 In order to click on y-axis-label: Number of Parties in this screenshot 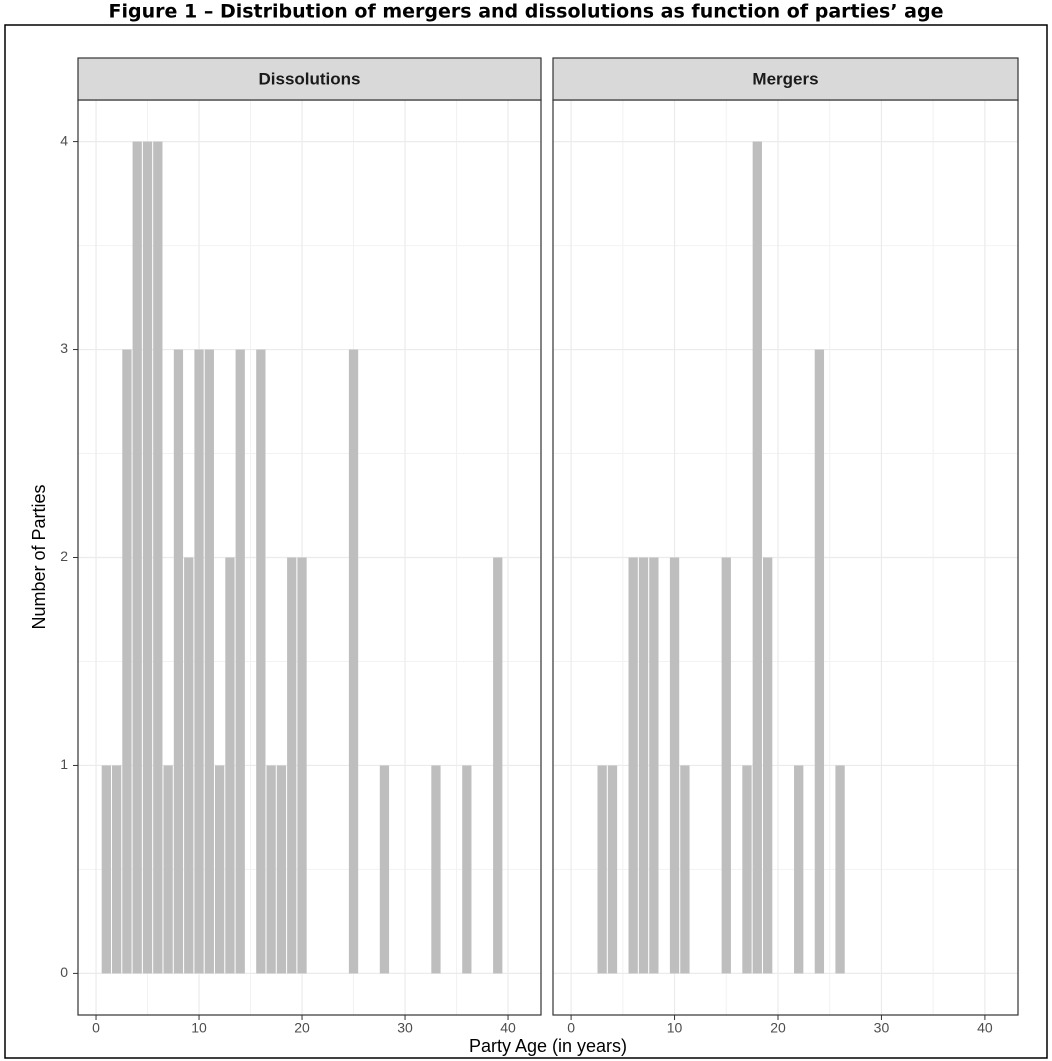, I will do `click(39, 556)`.